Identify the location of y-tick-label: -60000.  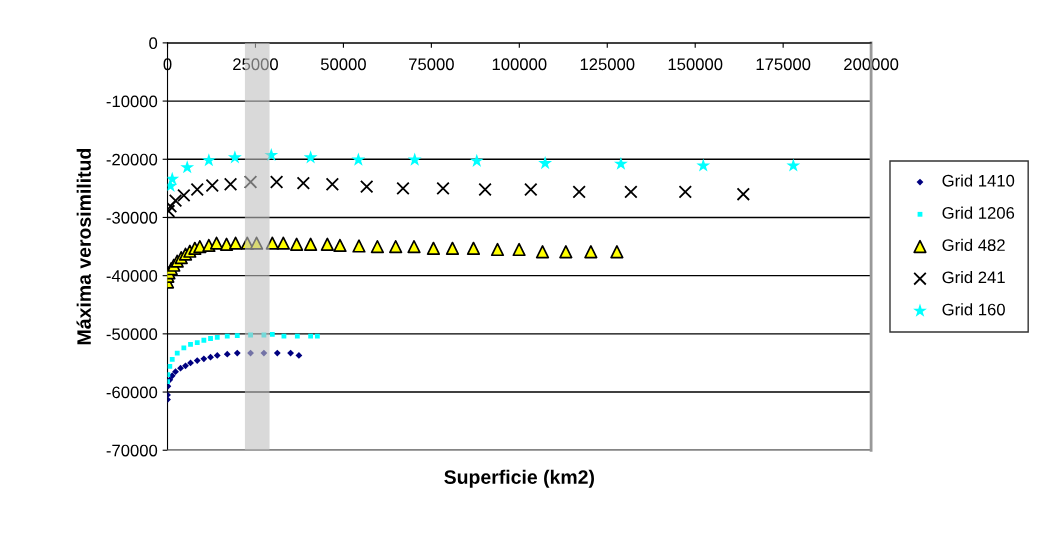
(132, 392).